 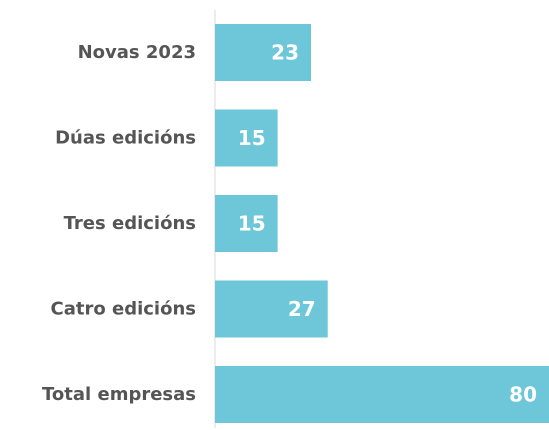 I want to click on category-label-0: Novas 2023, so click(x=137, y=52).